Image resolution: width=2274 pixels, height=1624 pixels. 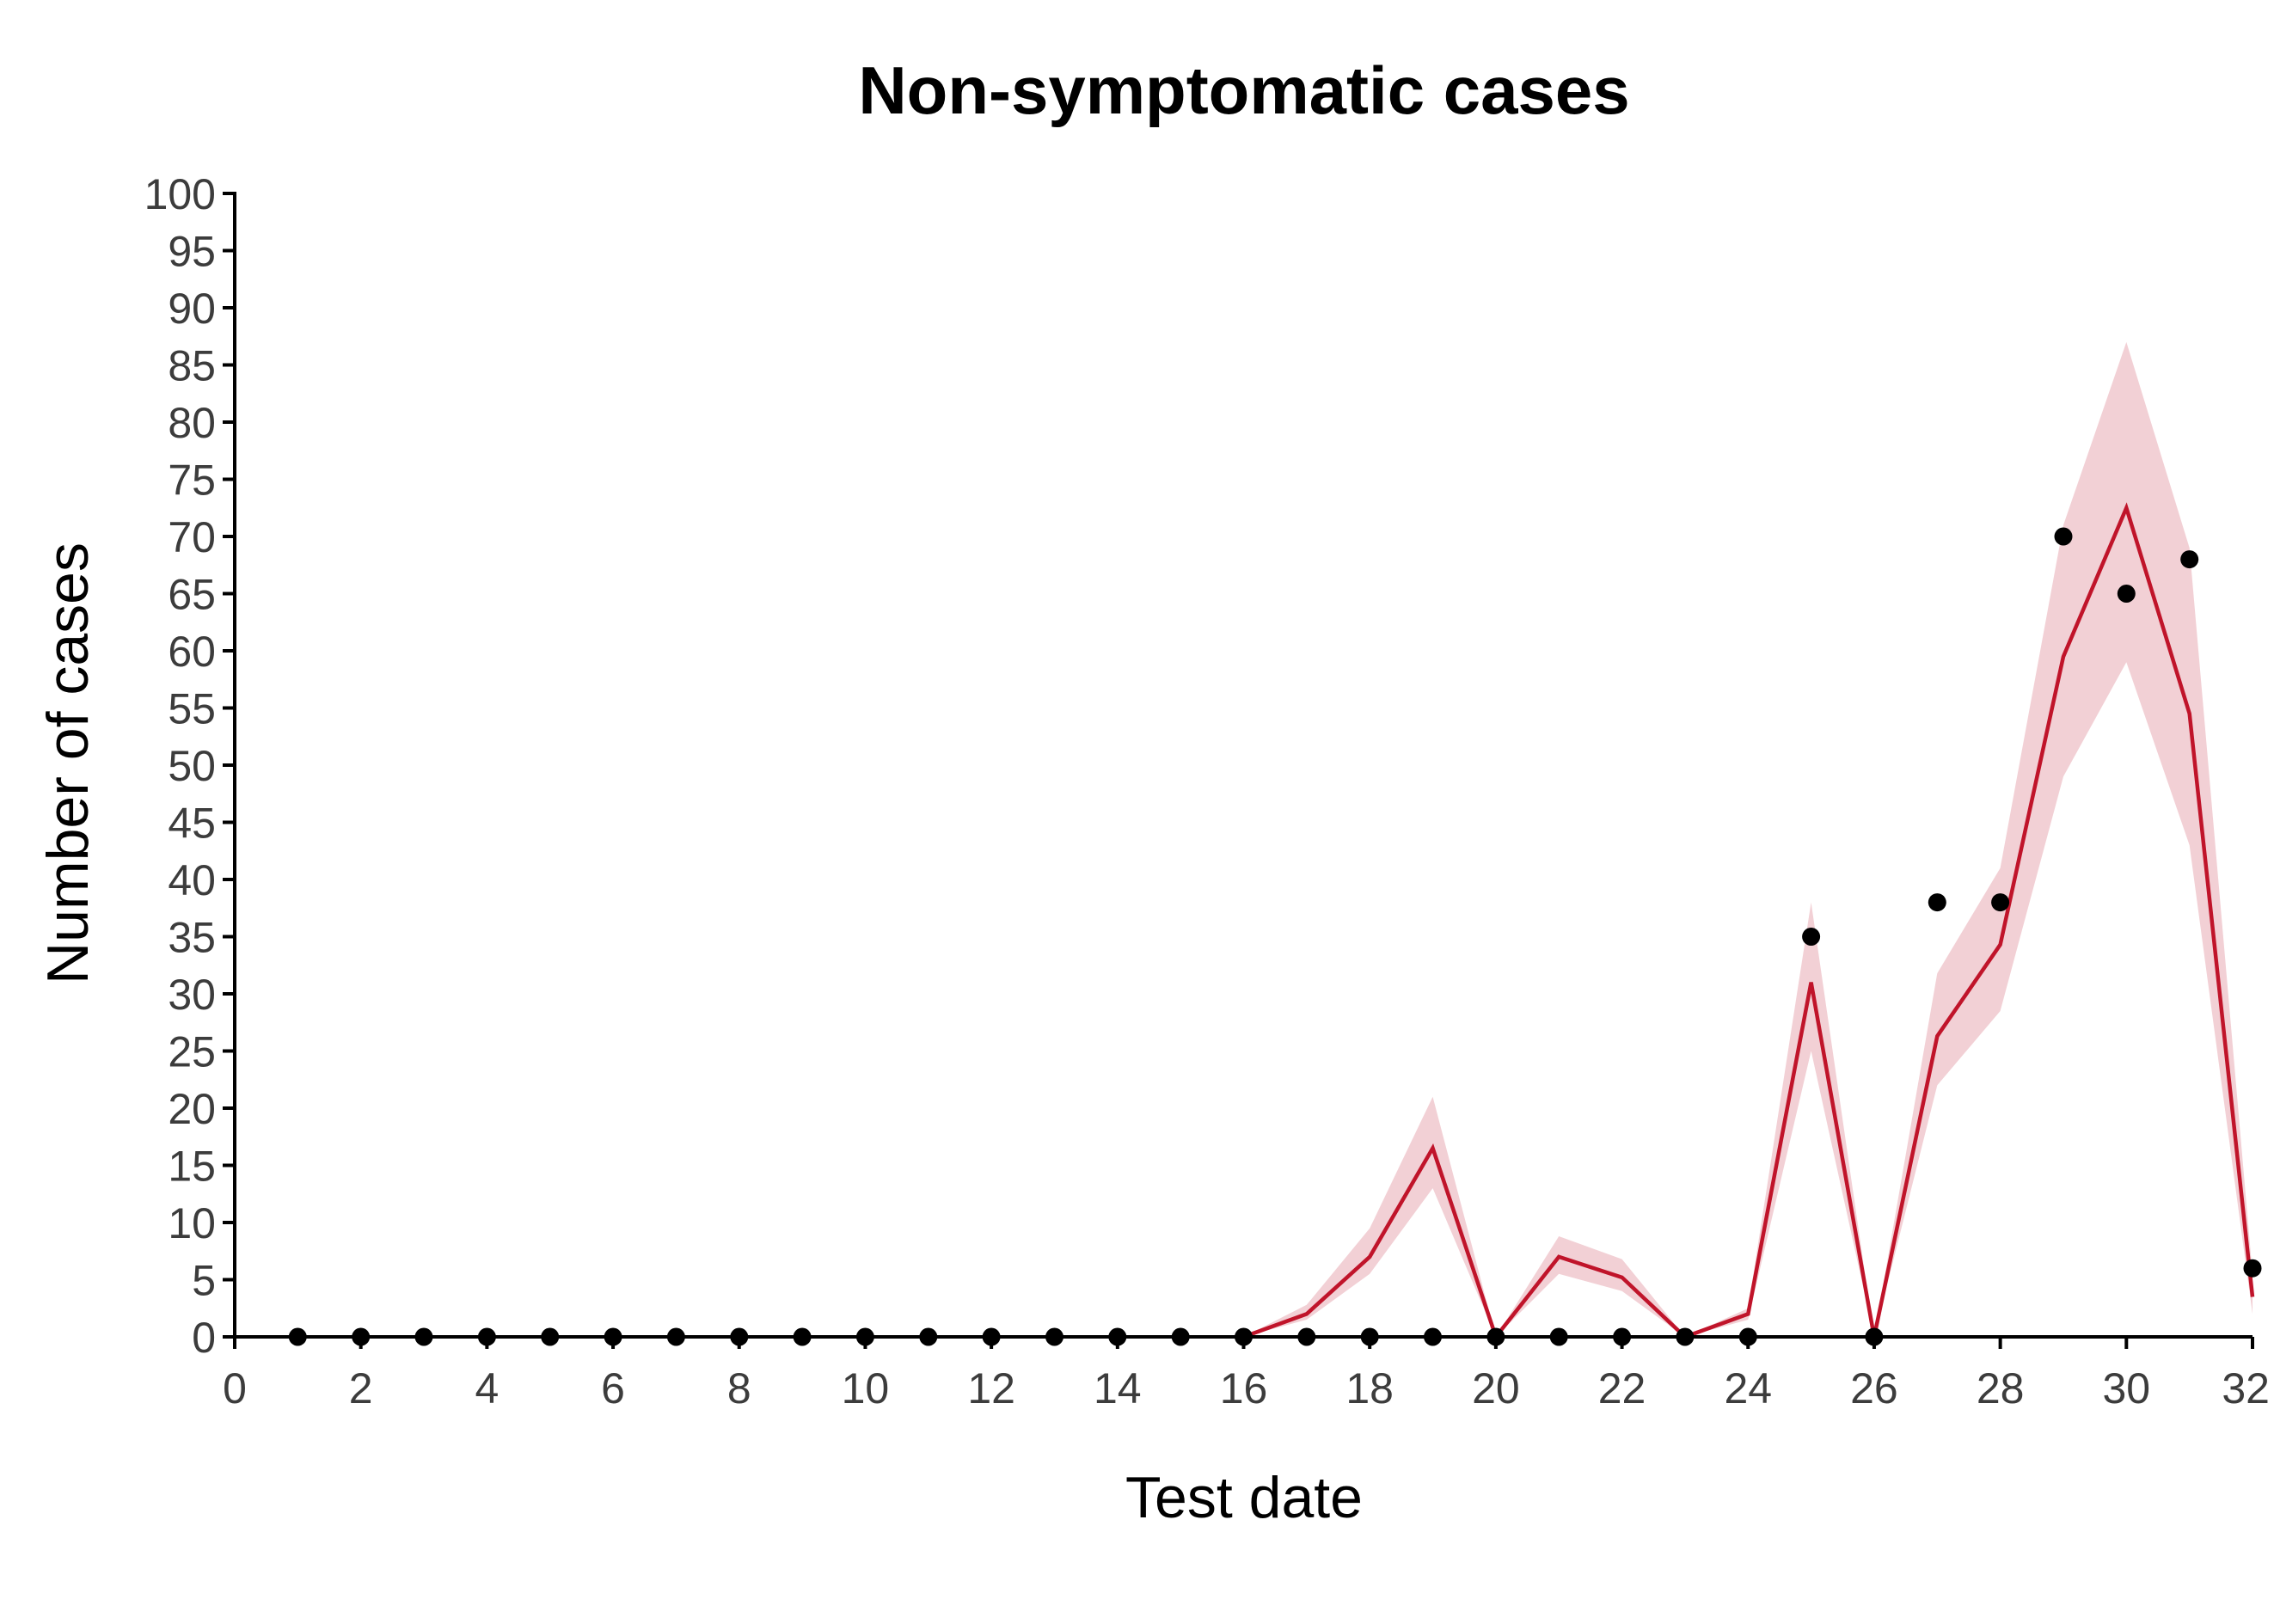 I want to click on y-tick-label: 5, so click(x=204, y=1281).